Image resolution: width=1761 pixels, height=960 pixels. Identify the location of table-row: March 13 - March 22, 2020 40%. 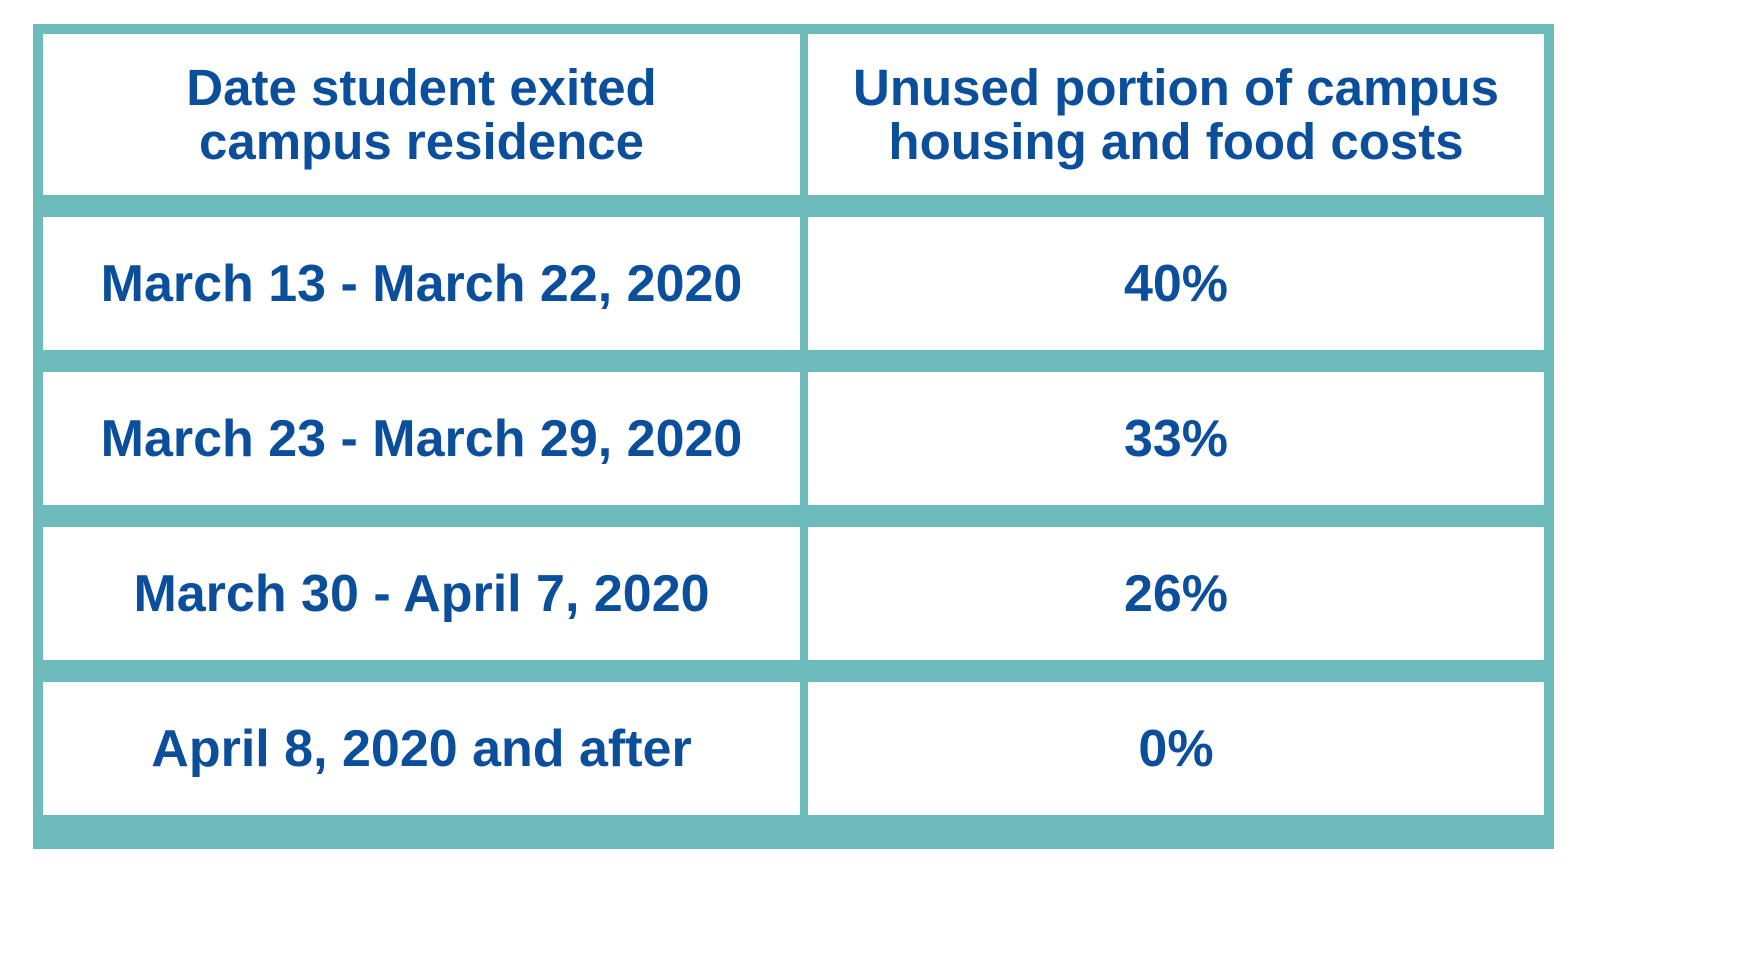
(793, 283).